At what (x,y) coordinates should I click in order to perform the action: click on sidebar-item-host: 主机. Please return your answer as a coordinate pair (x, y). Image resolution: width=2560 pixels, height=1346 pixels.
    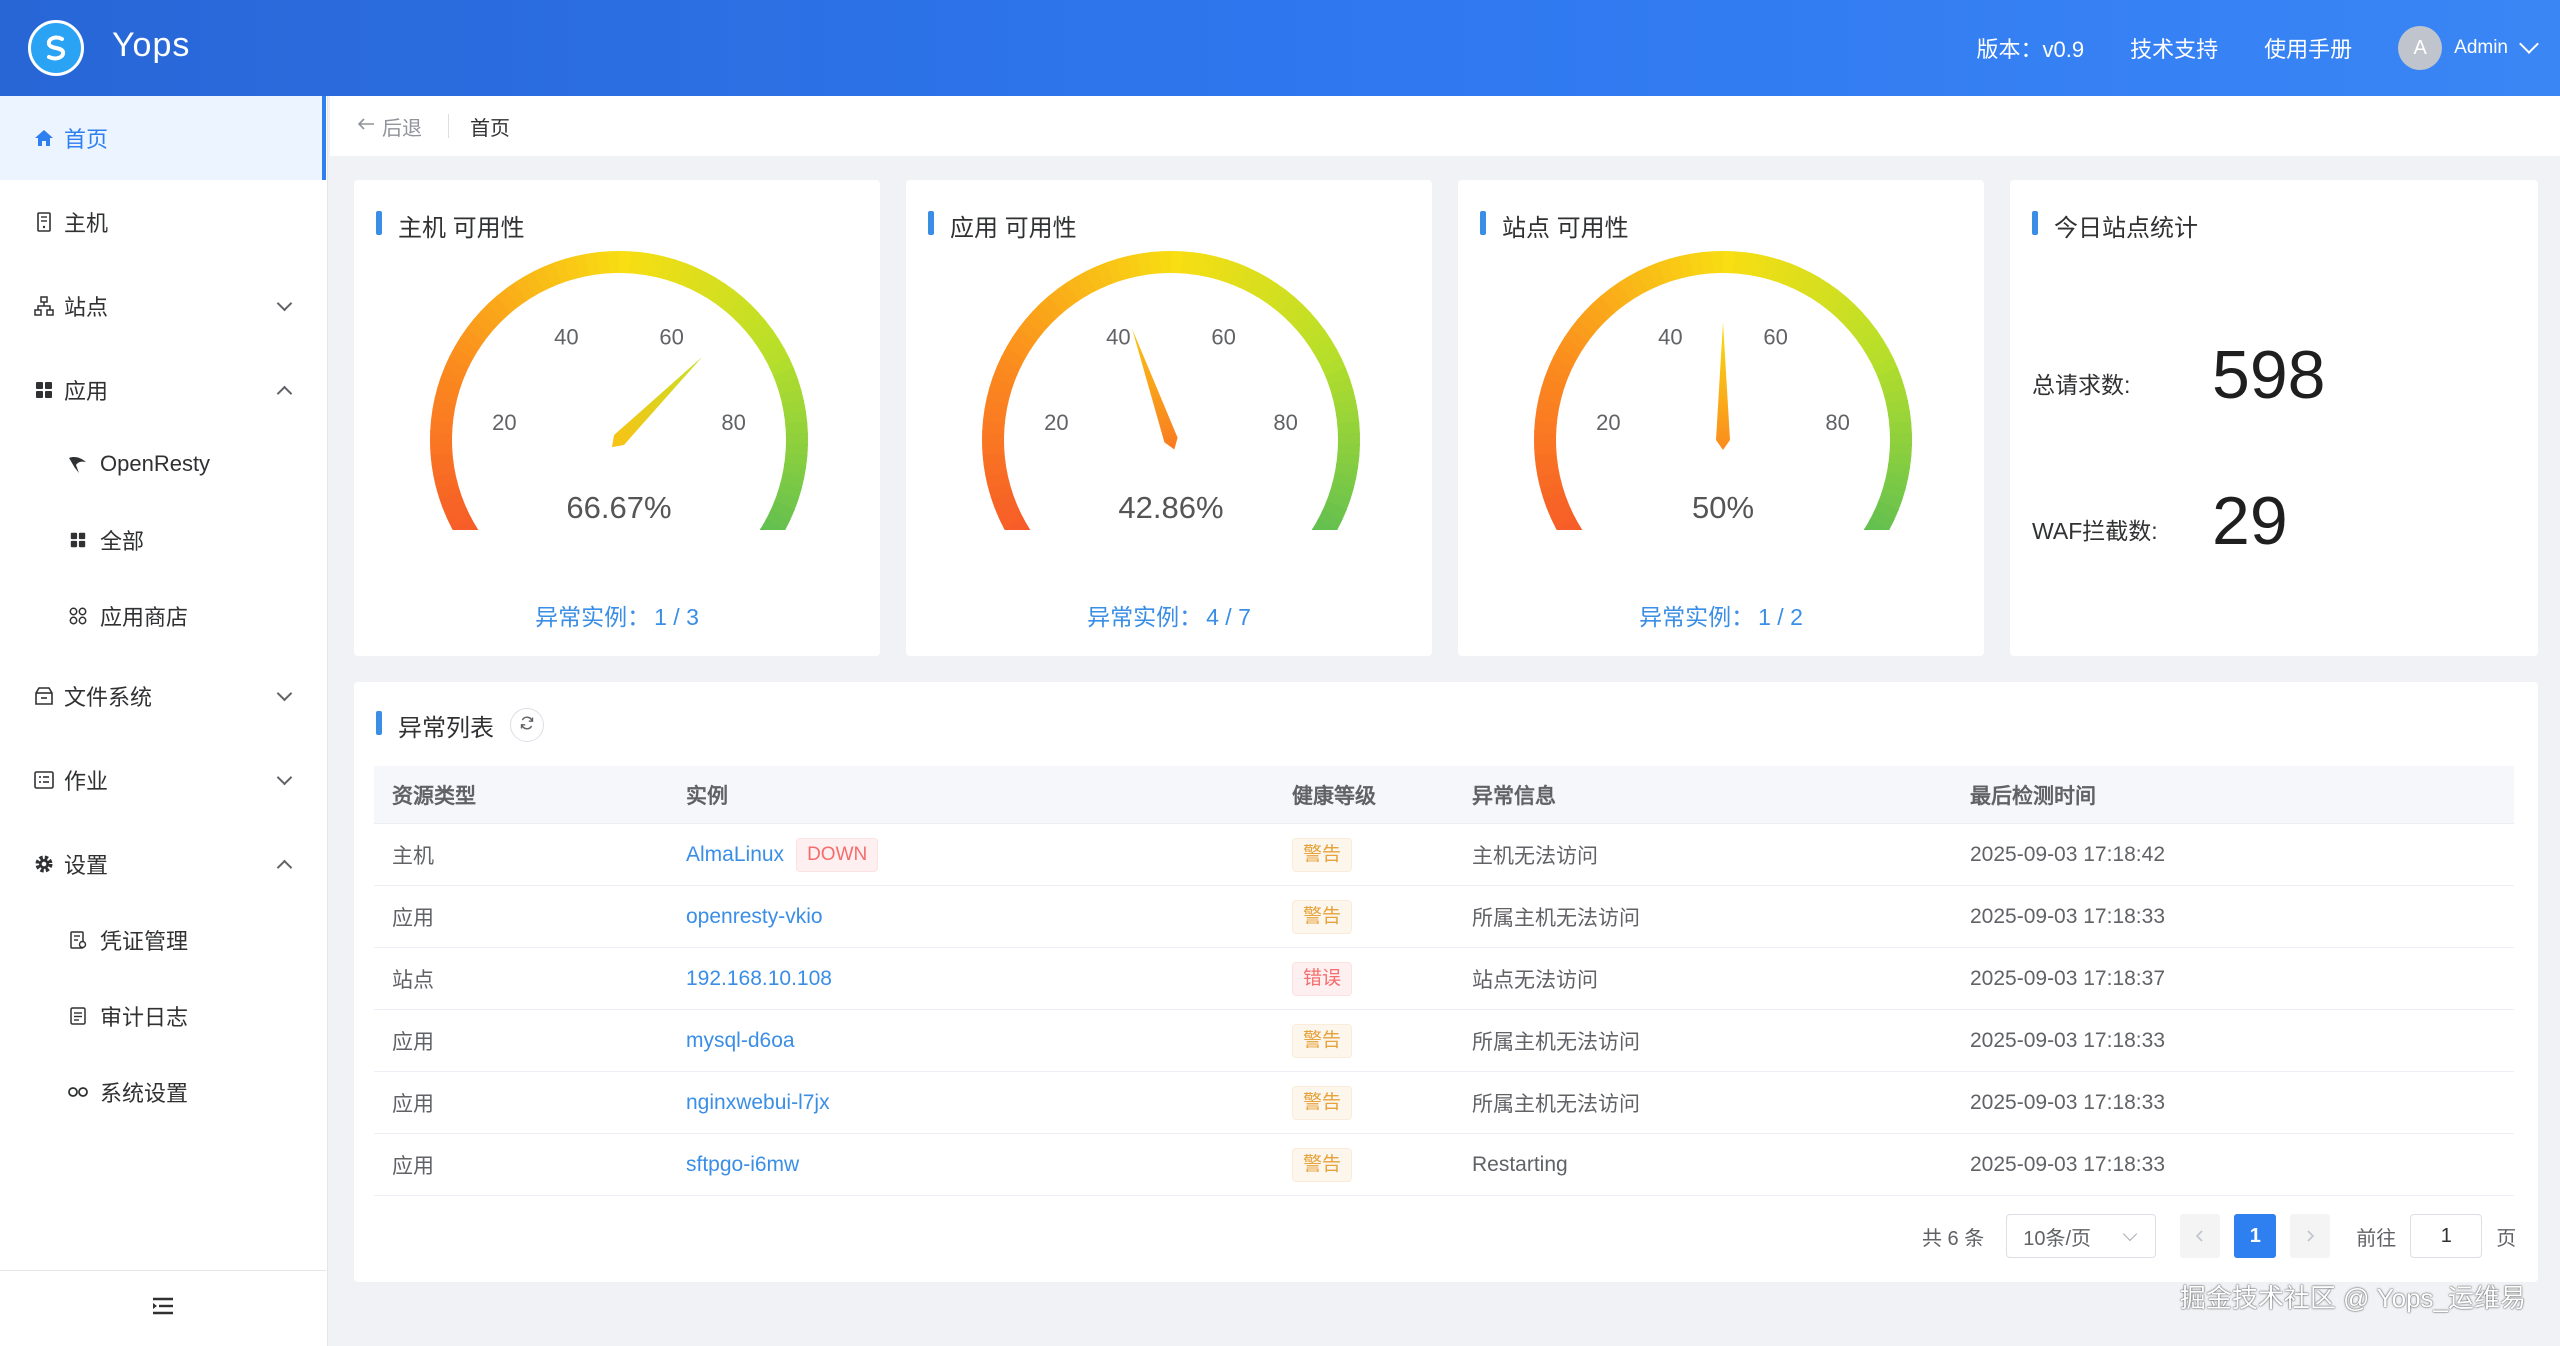
    Looking at the image, I should click on (163, 222).